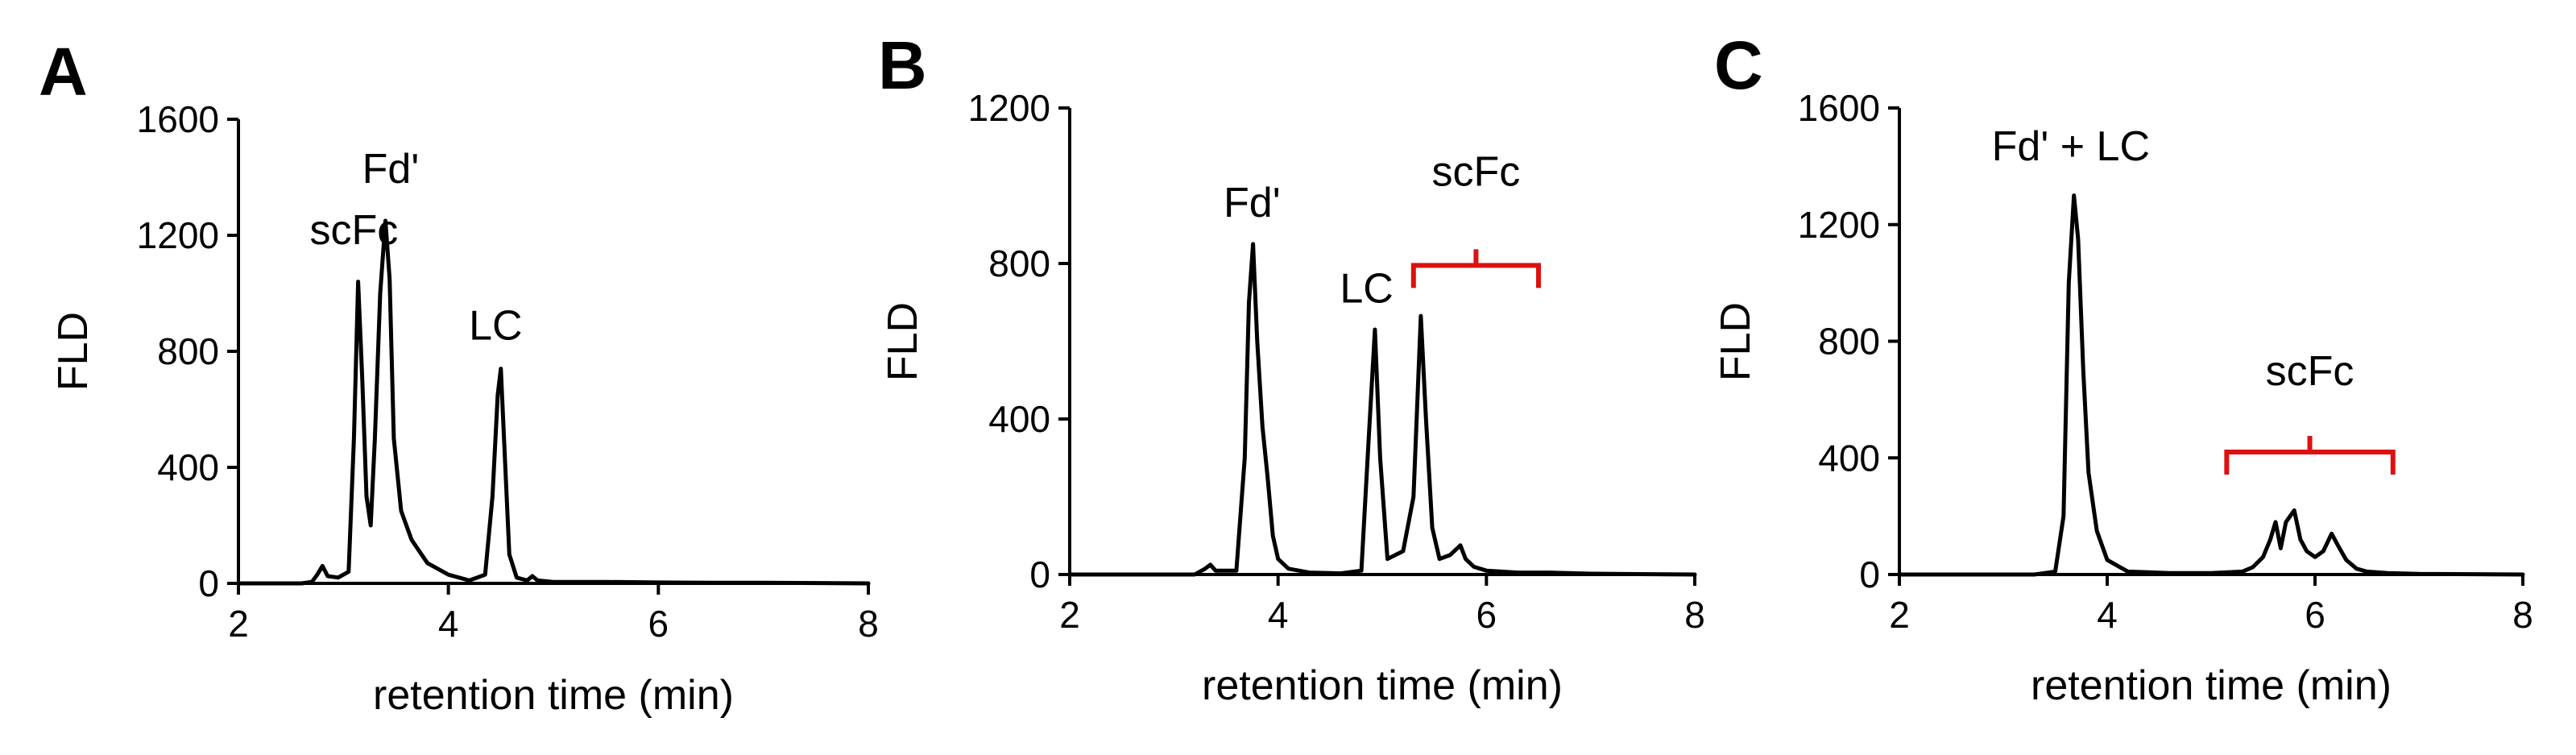 The image size is (2576, 755). Describe the element at coordinates (1738, 65) in the screenshot. I see `panel-letter-c: C` at that location.